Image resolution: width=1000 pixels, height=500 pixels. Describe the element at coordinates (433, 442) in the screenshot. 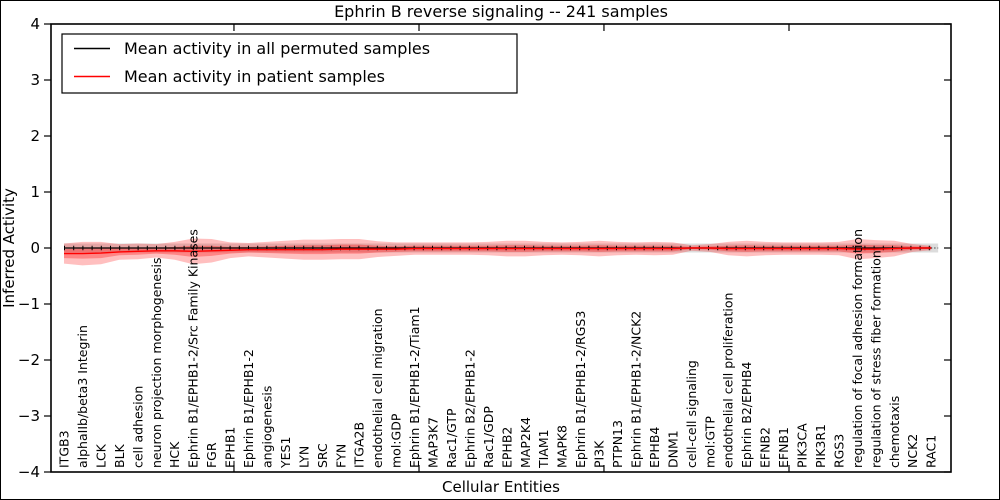

I see `x-tick-label: MAP3K7` at that location.